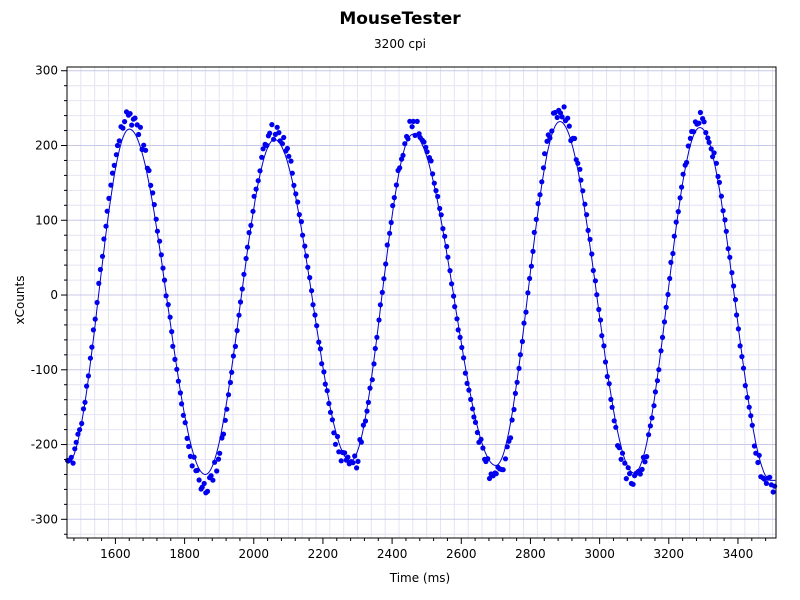  Describe the element at coordinates (599, 554) in the screenshot. I see `x-tick-label: 3000` at that location.